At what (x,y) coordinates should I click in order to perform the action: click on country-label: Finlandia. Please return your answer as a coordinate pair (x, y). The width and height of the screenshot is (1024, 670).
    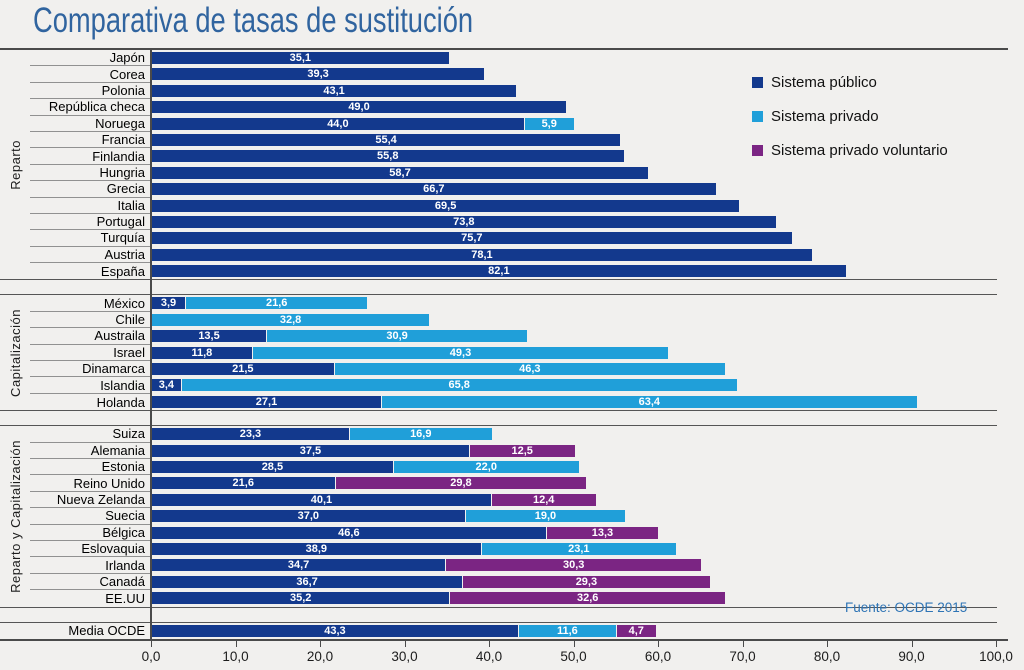
    Looking at the image, I should click on (91, 156).